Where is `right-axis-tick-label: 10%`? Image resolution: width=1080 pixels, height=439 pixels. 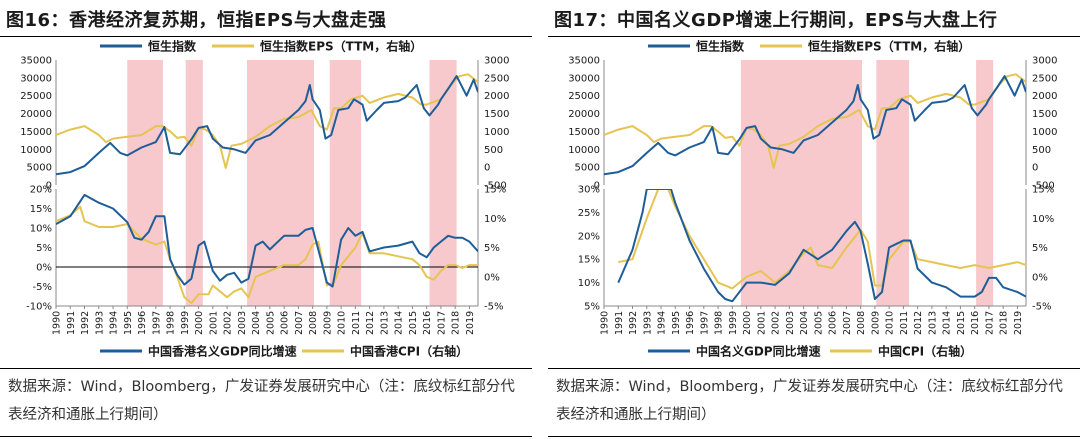
right-axis-tick-label: 10% is located at coordinates (495, 219).